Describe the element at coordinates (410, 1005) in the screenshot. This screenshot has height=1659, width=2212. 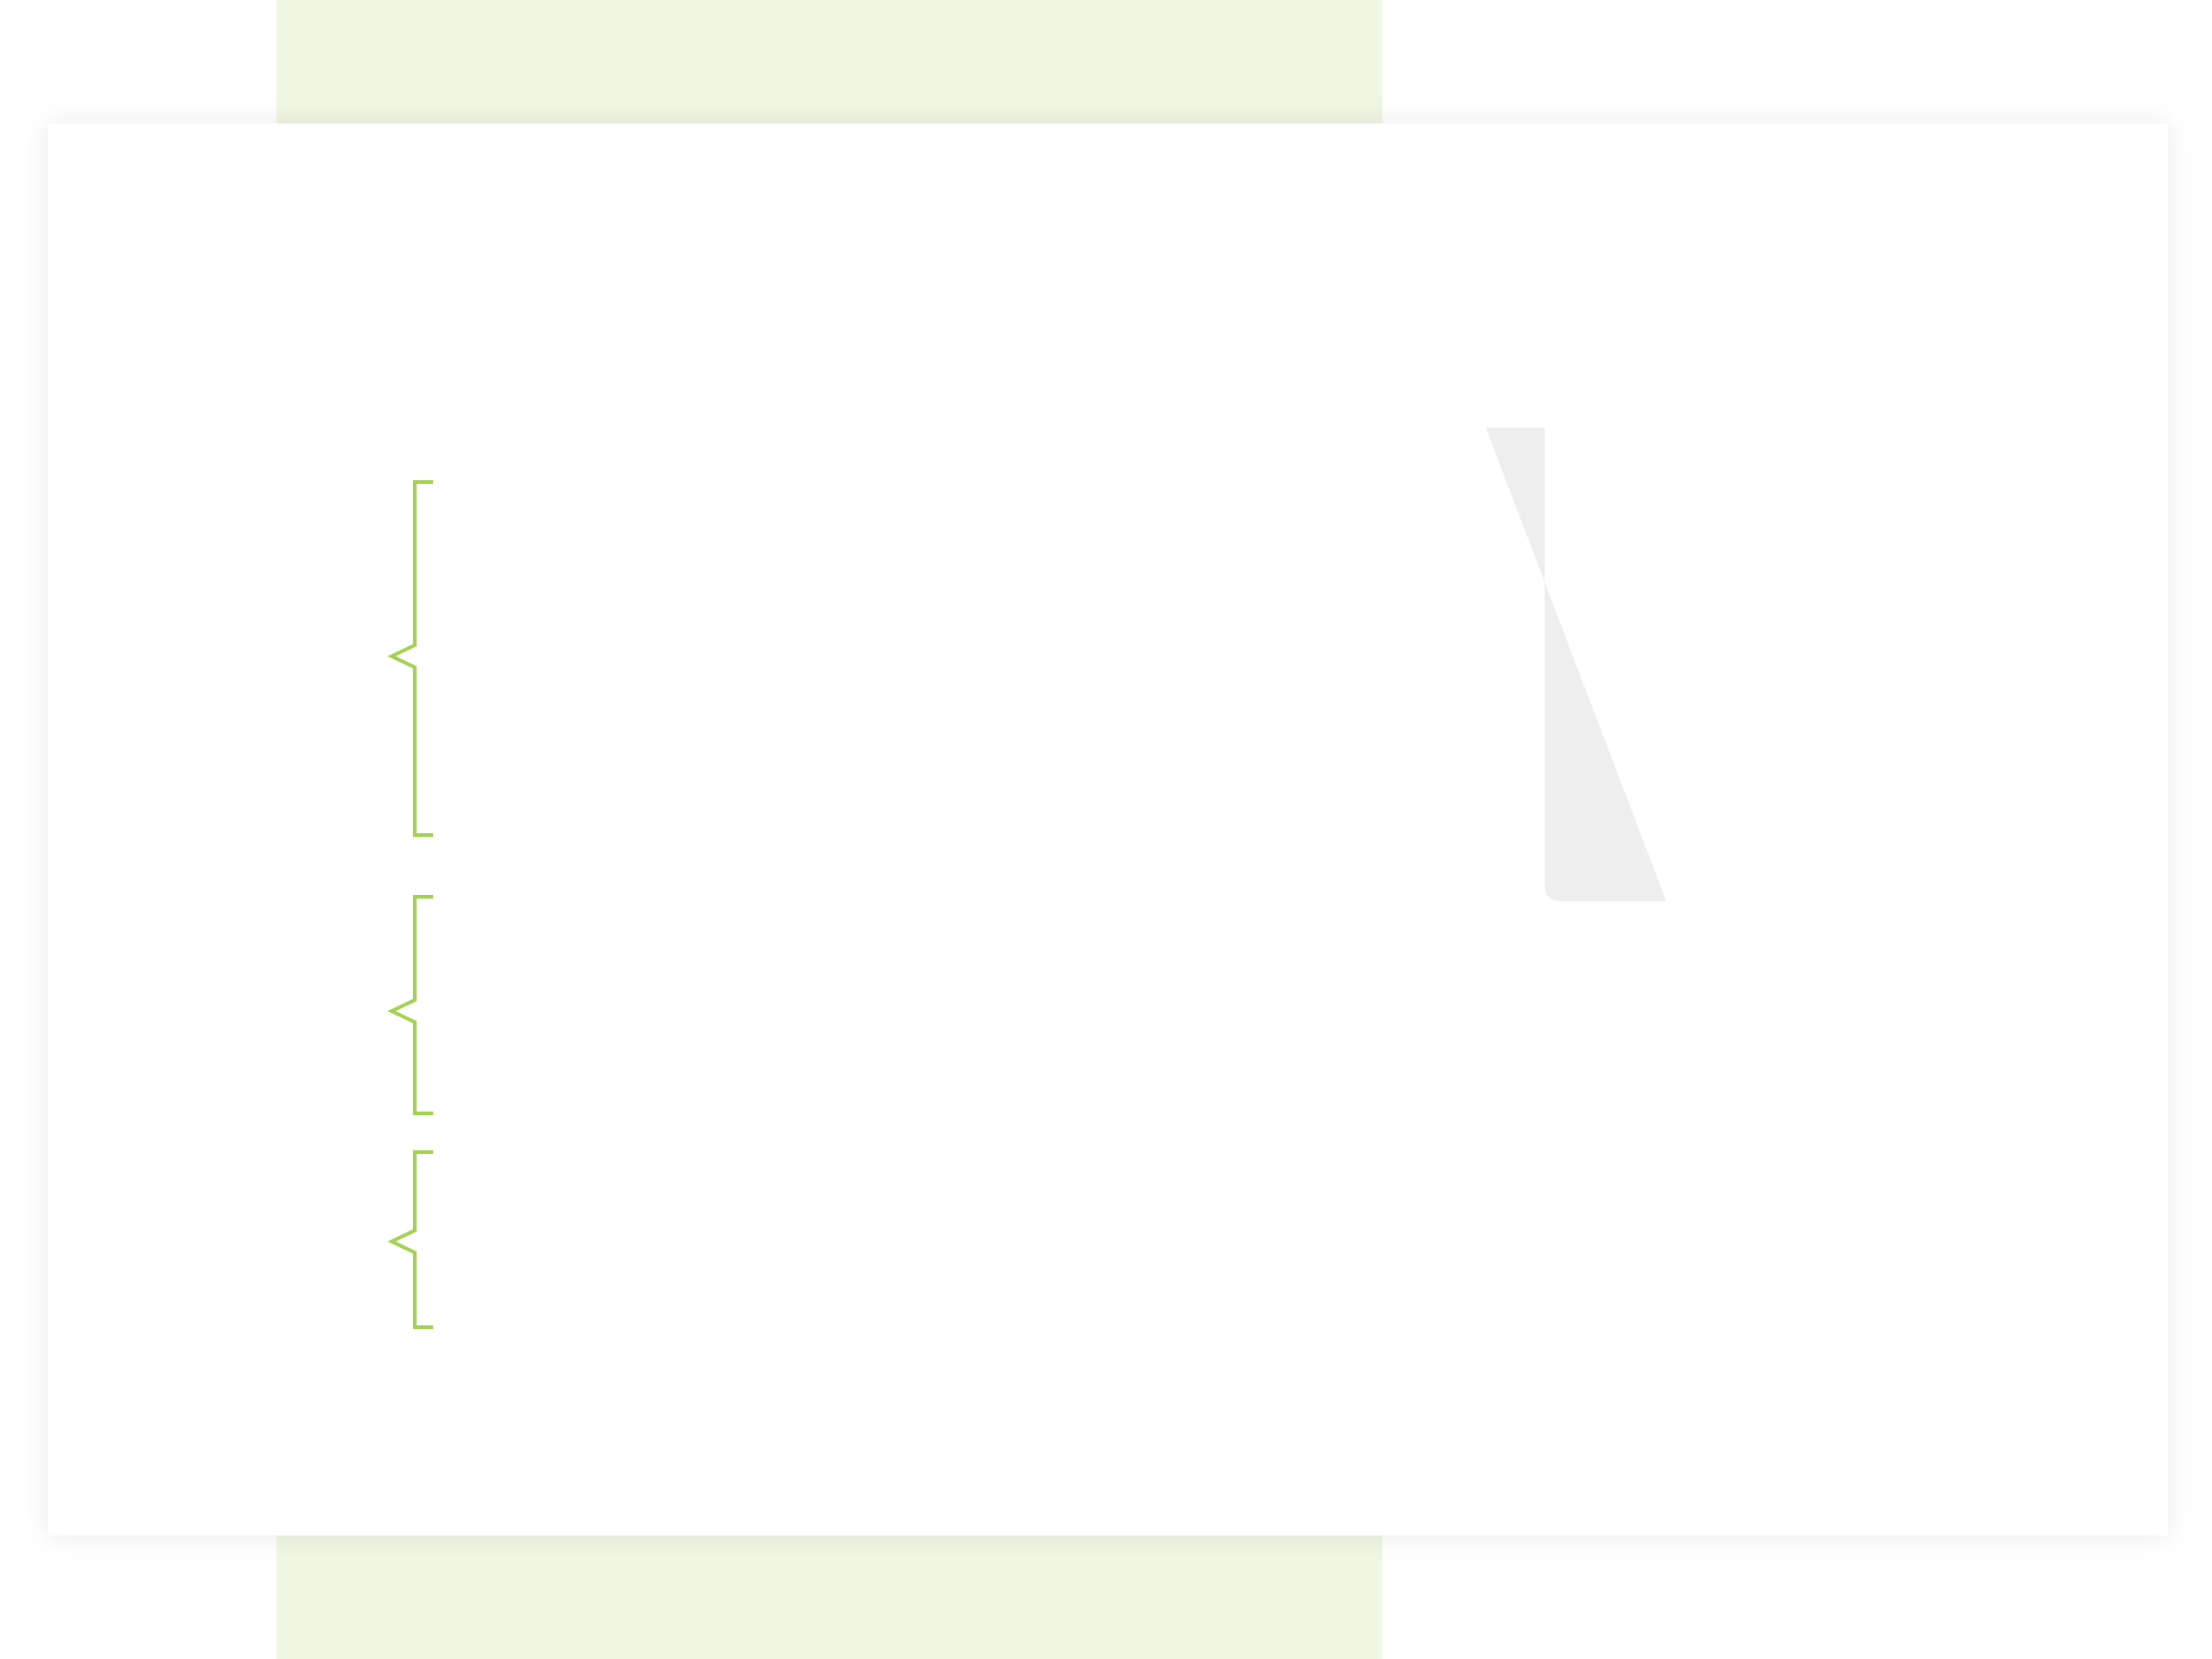
I see `brace-results` at that location.